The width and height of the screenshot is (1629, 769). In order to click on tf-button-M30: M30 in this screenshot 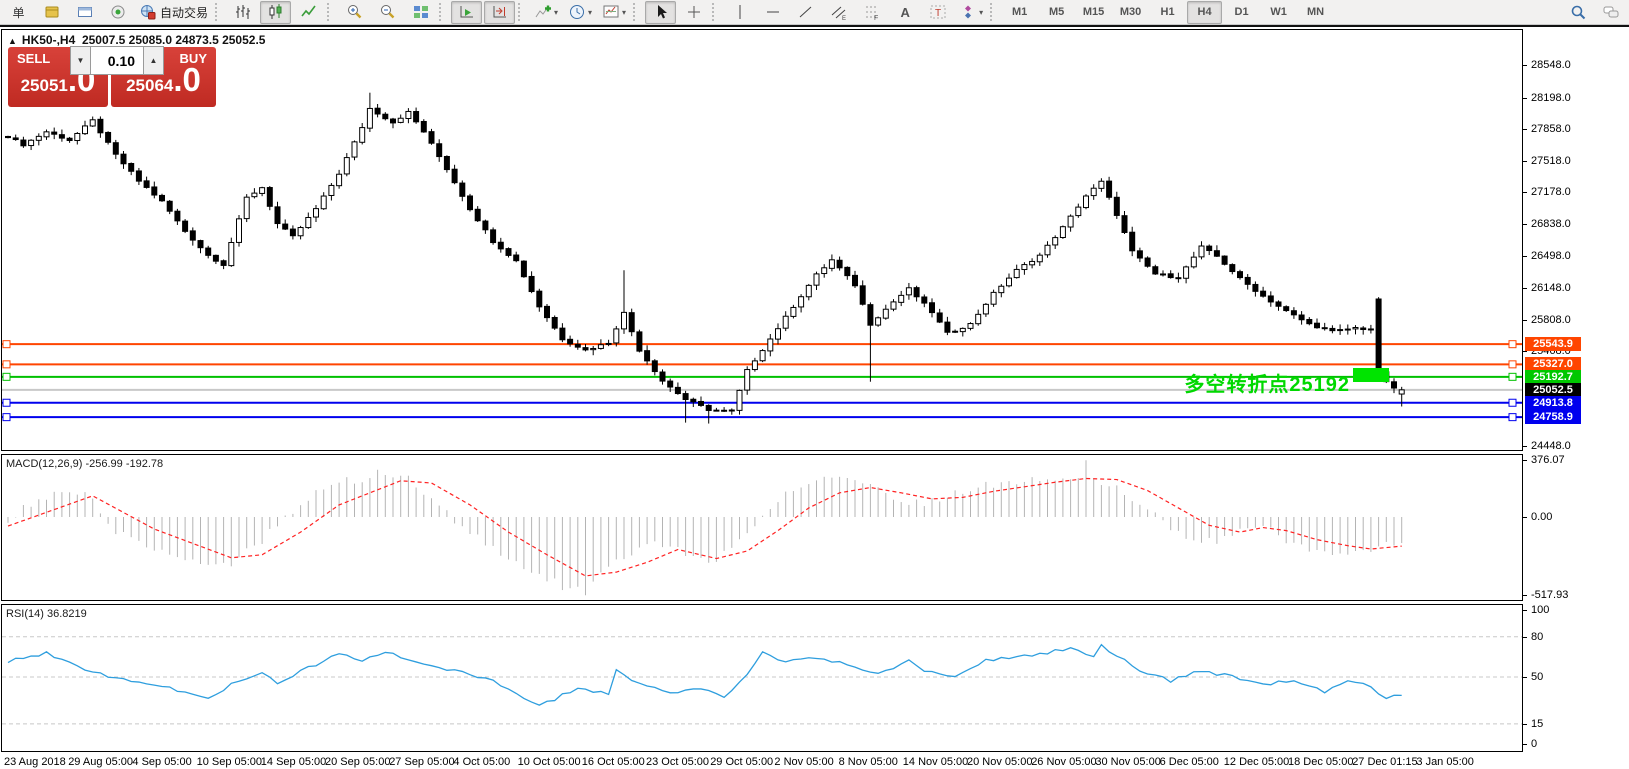, I will do `click(1130, 12)`.